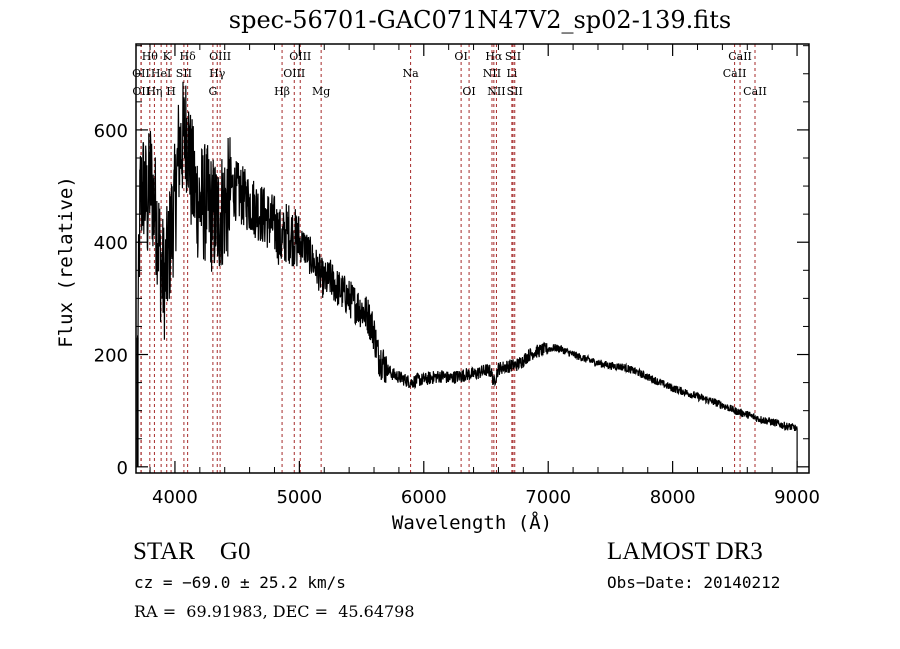 The height and width of the screenshot is (649, 900). I want to click on marker-label-k: K, so click(167, 56).